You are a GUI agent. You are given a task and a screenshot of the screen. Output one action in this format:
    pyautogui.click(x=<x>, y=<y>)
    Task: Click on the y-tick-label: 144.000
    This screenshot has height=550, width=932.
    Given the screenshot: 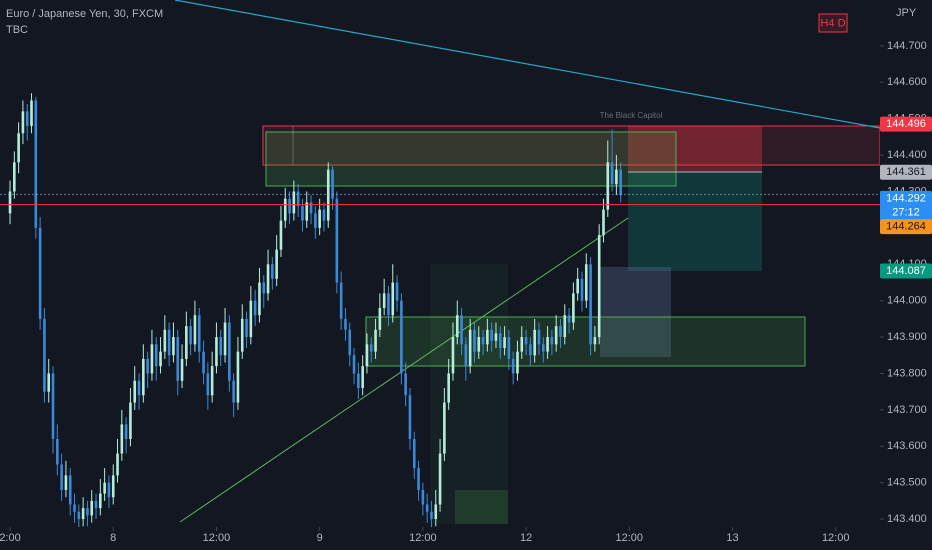 What is the action you would take?
    pyautogui.click(x=907, y=301)
    